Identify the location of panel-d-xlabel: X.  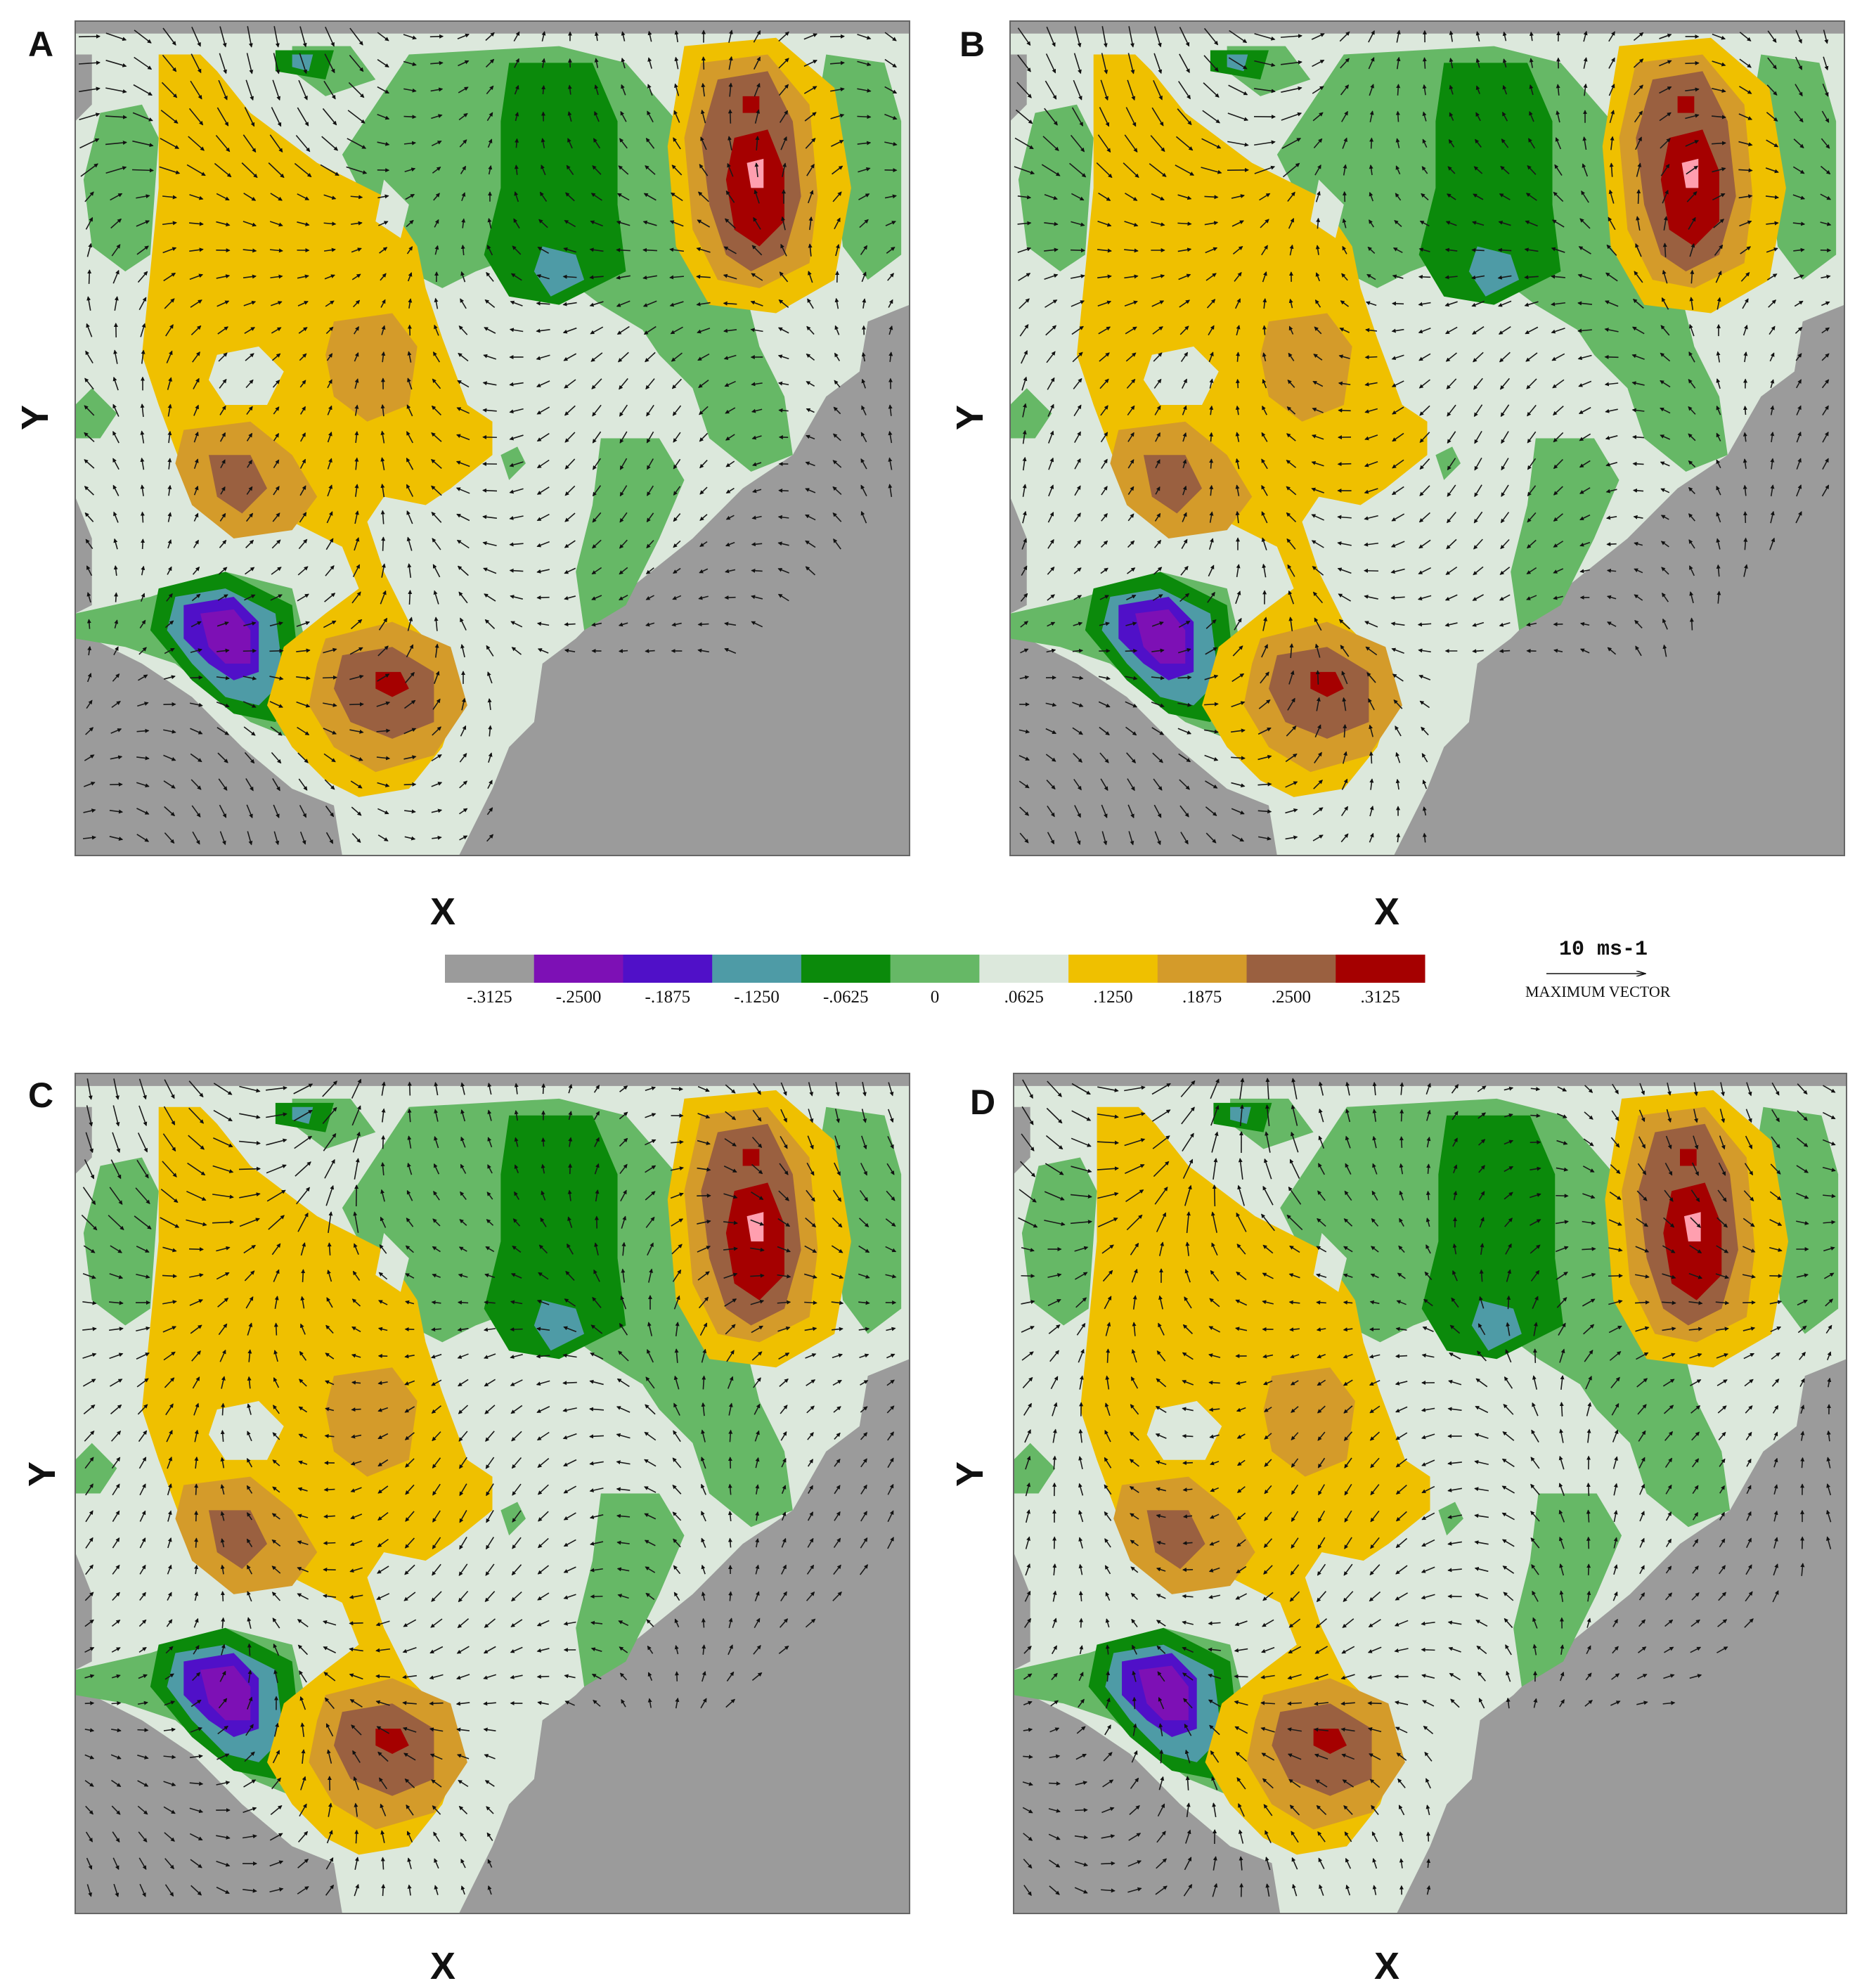
(1386, 1966).